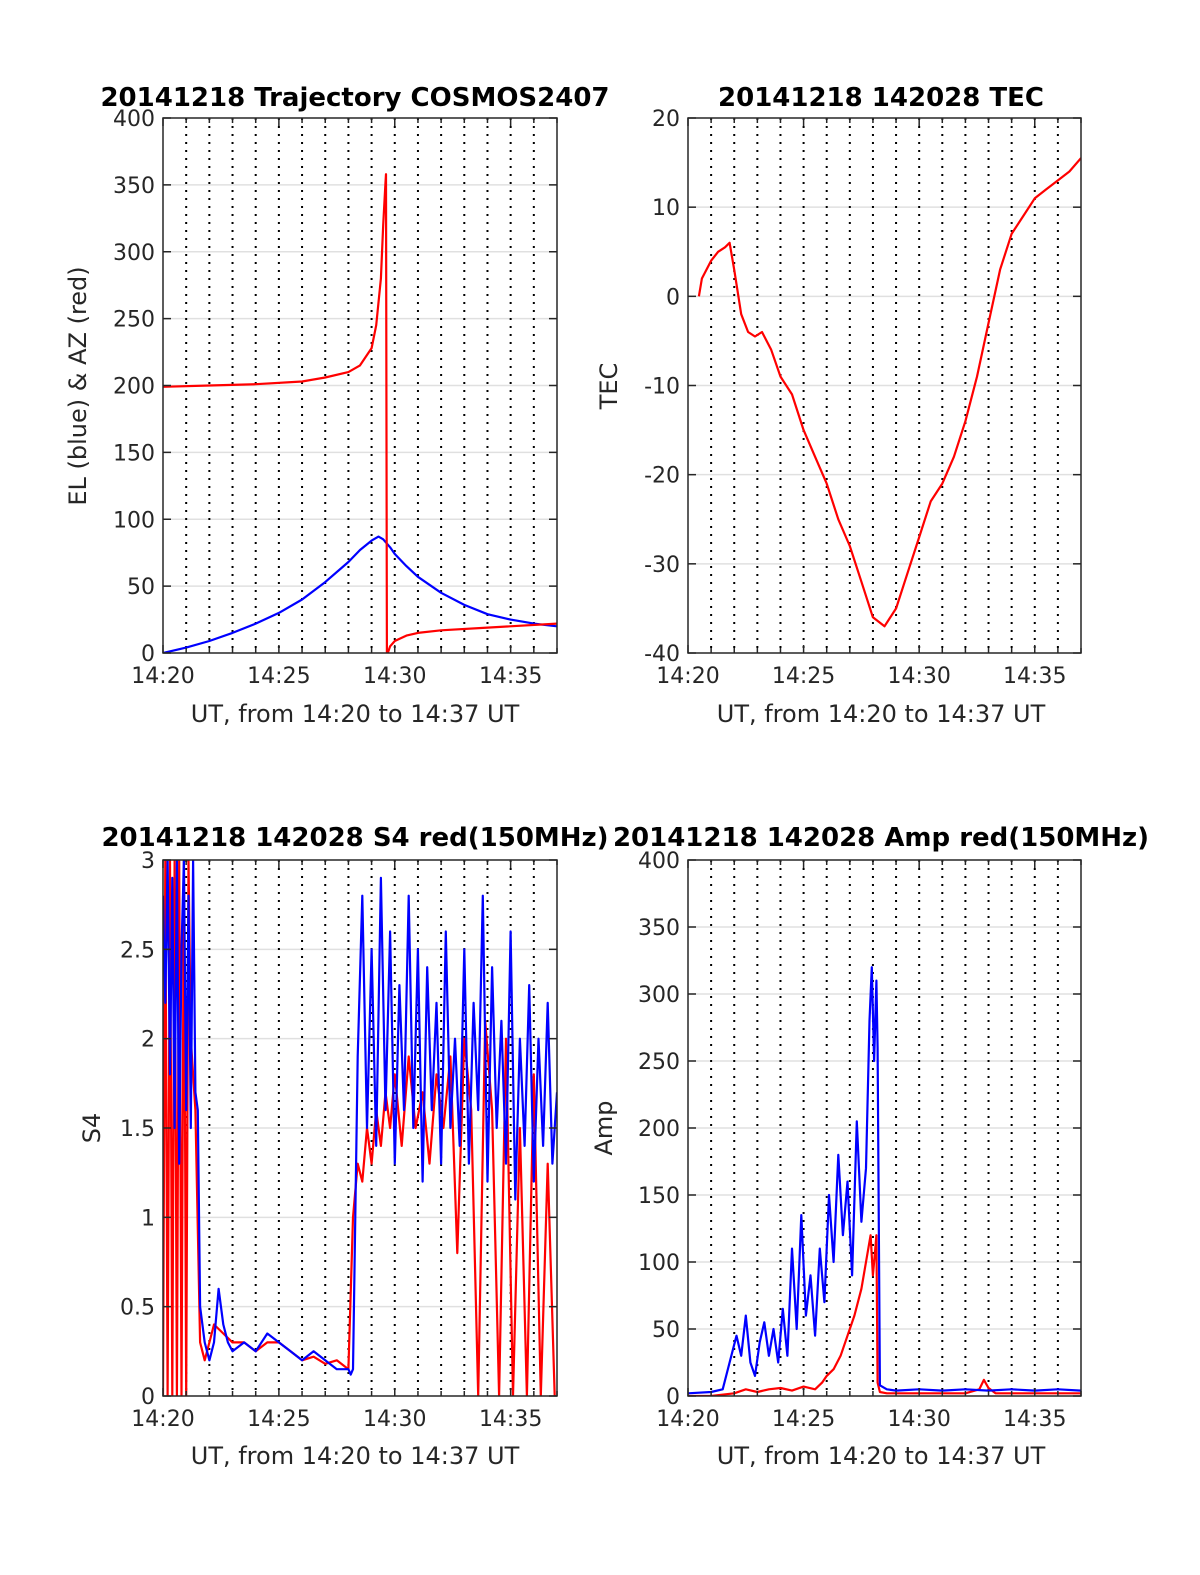 Image resolution: width=1200 pixels, height=1575 pixels. I want to click on amp-ytick-label: 150, so click(659, 1196).